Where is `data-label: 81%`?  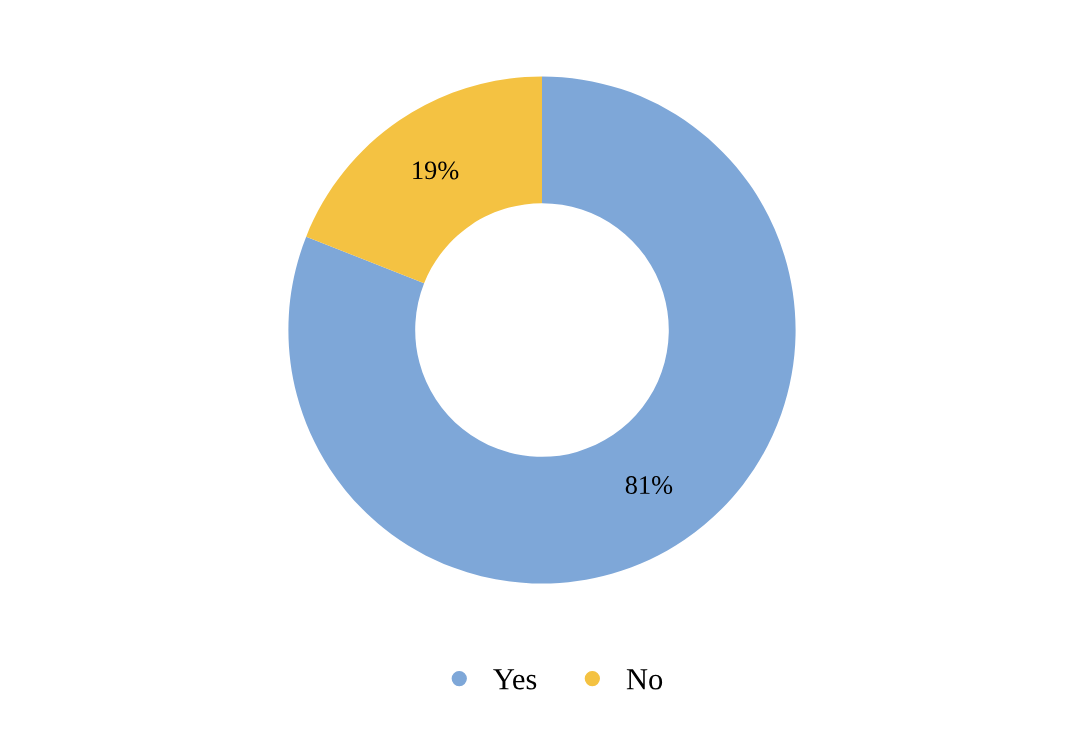
data-label: 81% is located at coordinates (649, 485).